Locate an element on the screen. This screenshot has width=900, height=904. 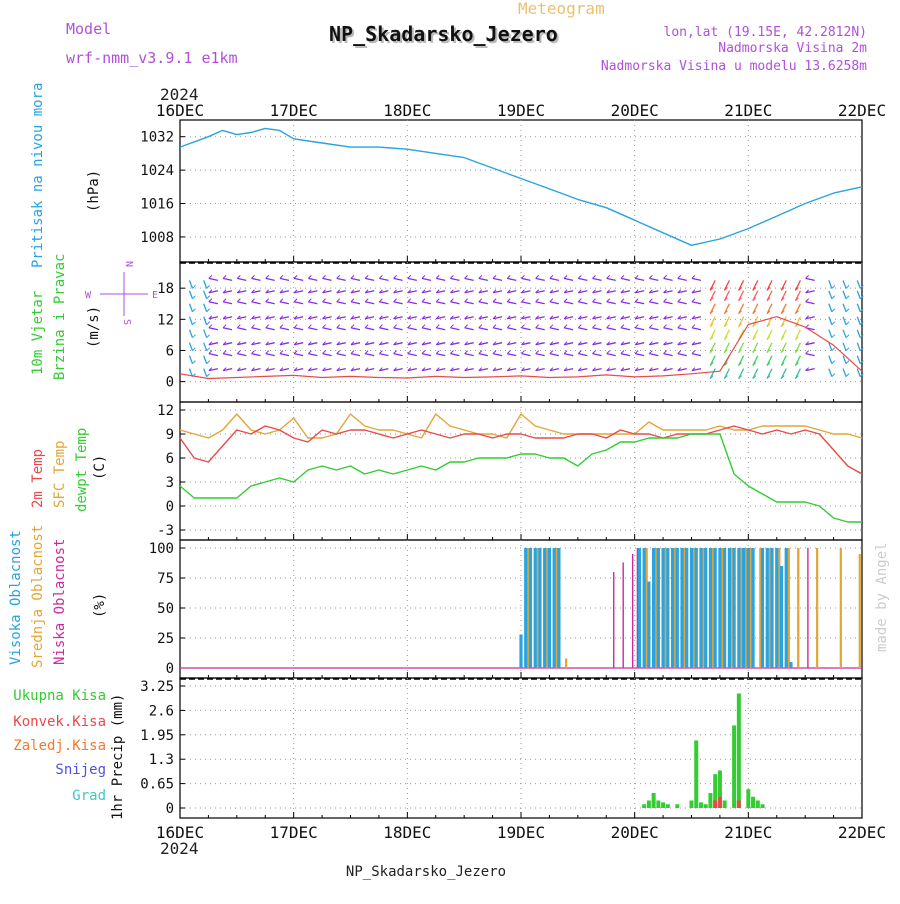
pressure-ylabel: Pritisak na nivou mora (hPa) is located at coordinates (66, 175).